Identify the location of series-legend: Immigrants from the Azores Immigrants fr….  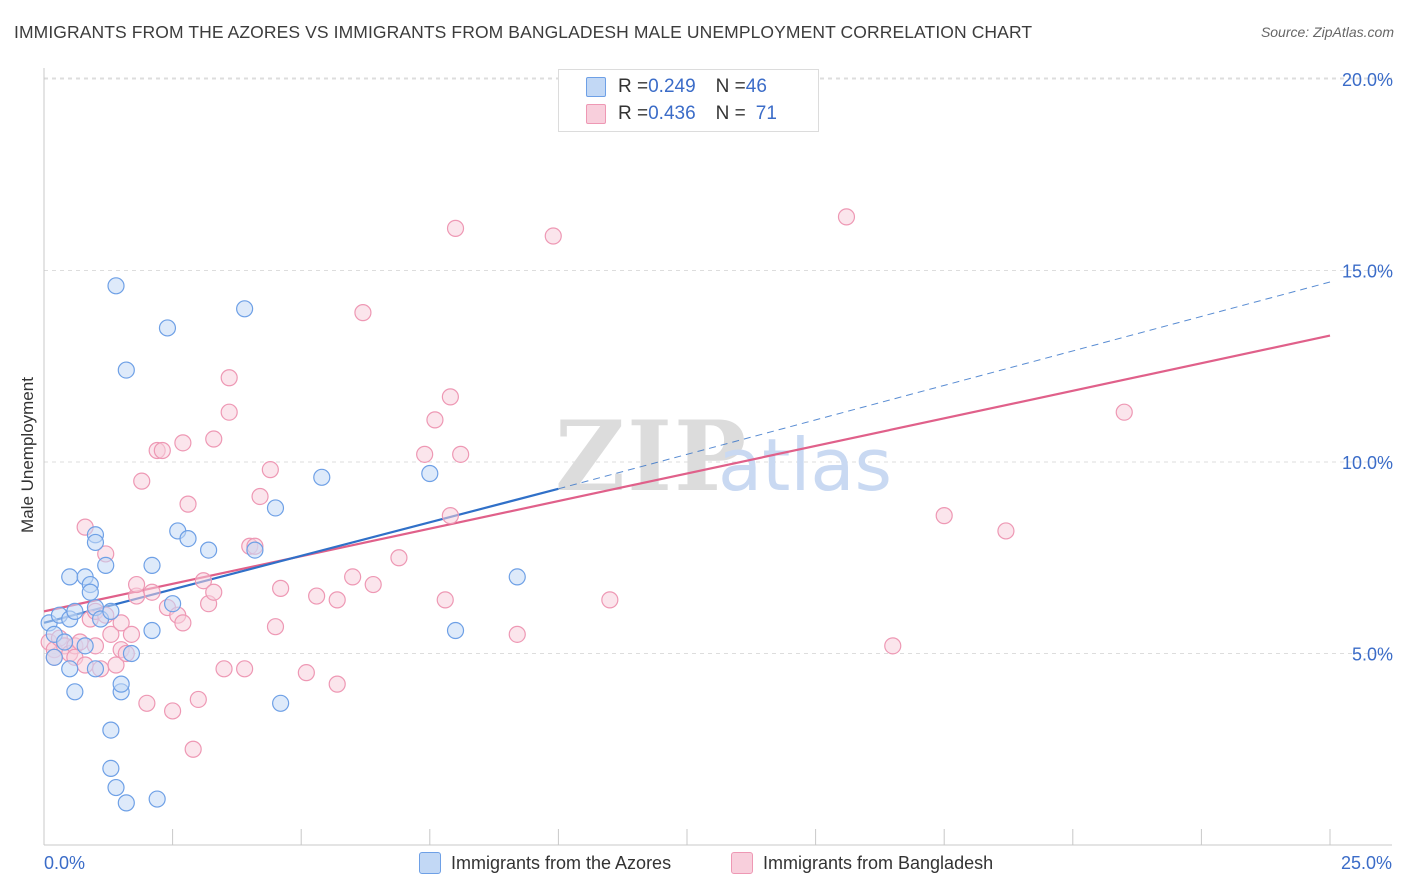
(703, 865).